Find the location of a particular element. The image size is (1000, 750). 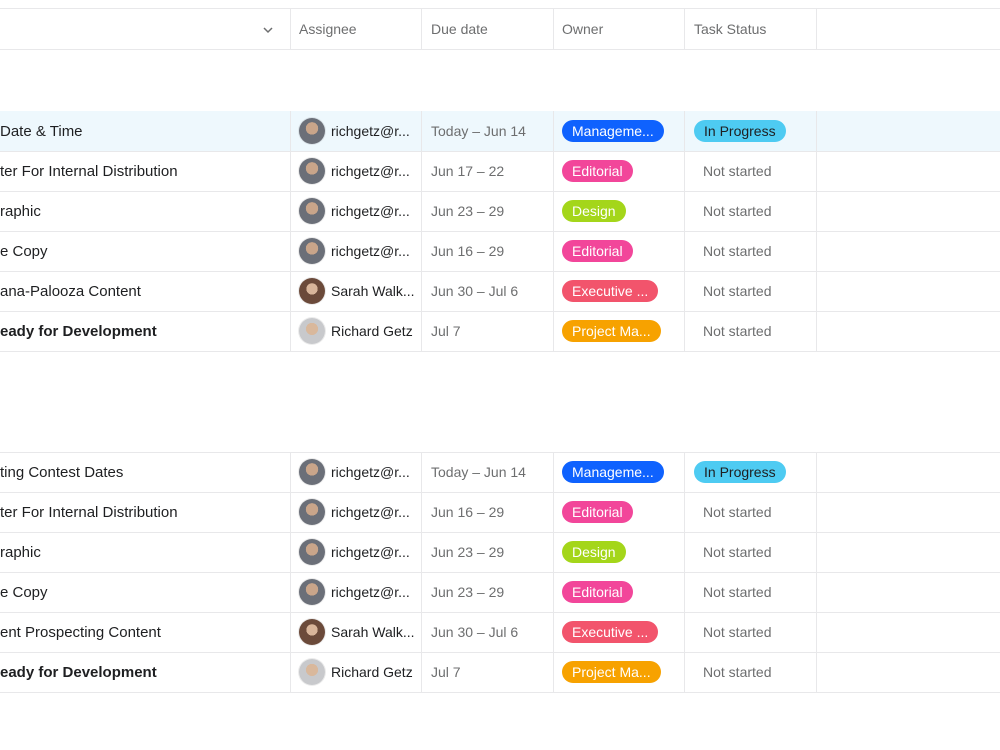

task-name: eady for Development is located at coordinates (78, 672).